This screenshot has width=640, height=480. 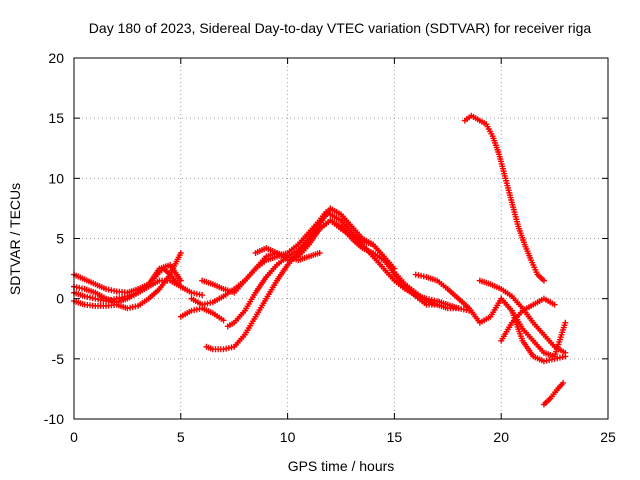 What do you see at coordinates (56, 58) in the screenshot?
I see `y-tick-label: 20` at bounding box center [56, 58].